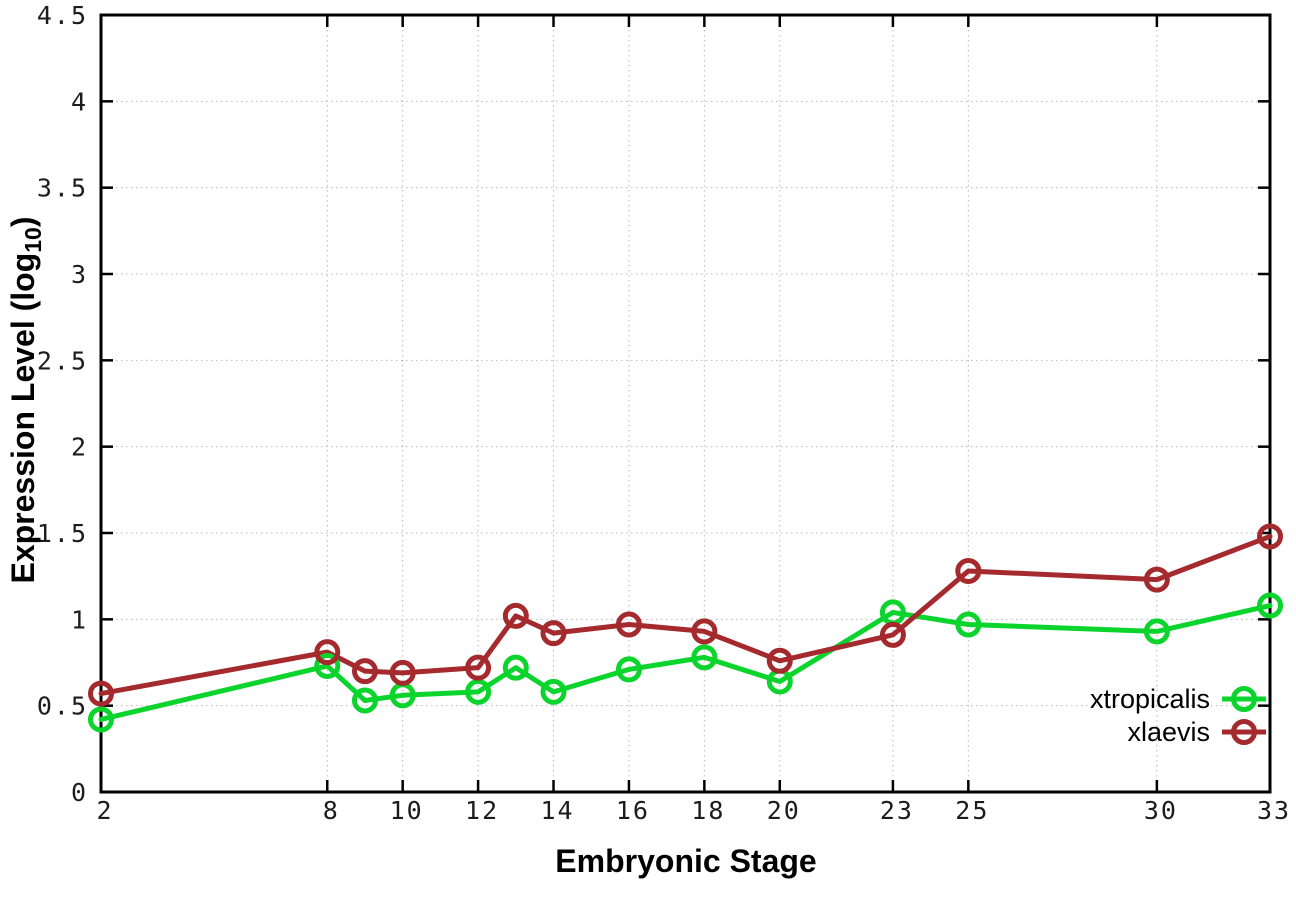  Describe the element at coordinates (62, 360) in the screenshot. I see `y-tick-label-2.5: 2.5` at that location.